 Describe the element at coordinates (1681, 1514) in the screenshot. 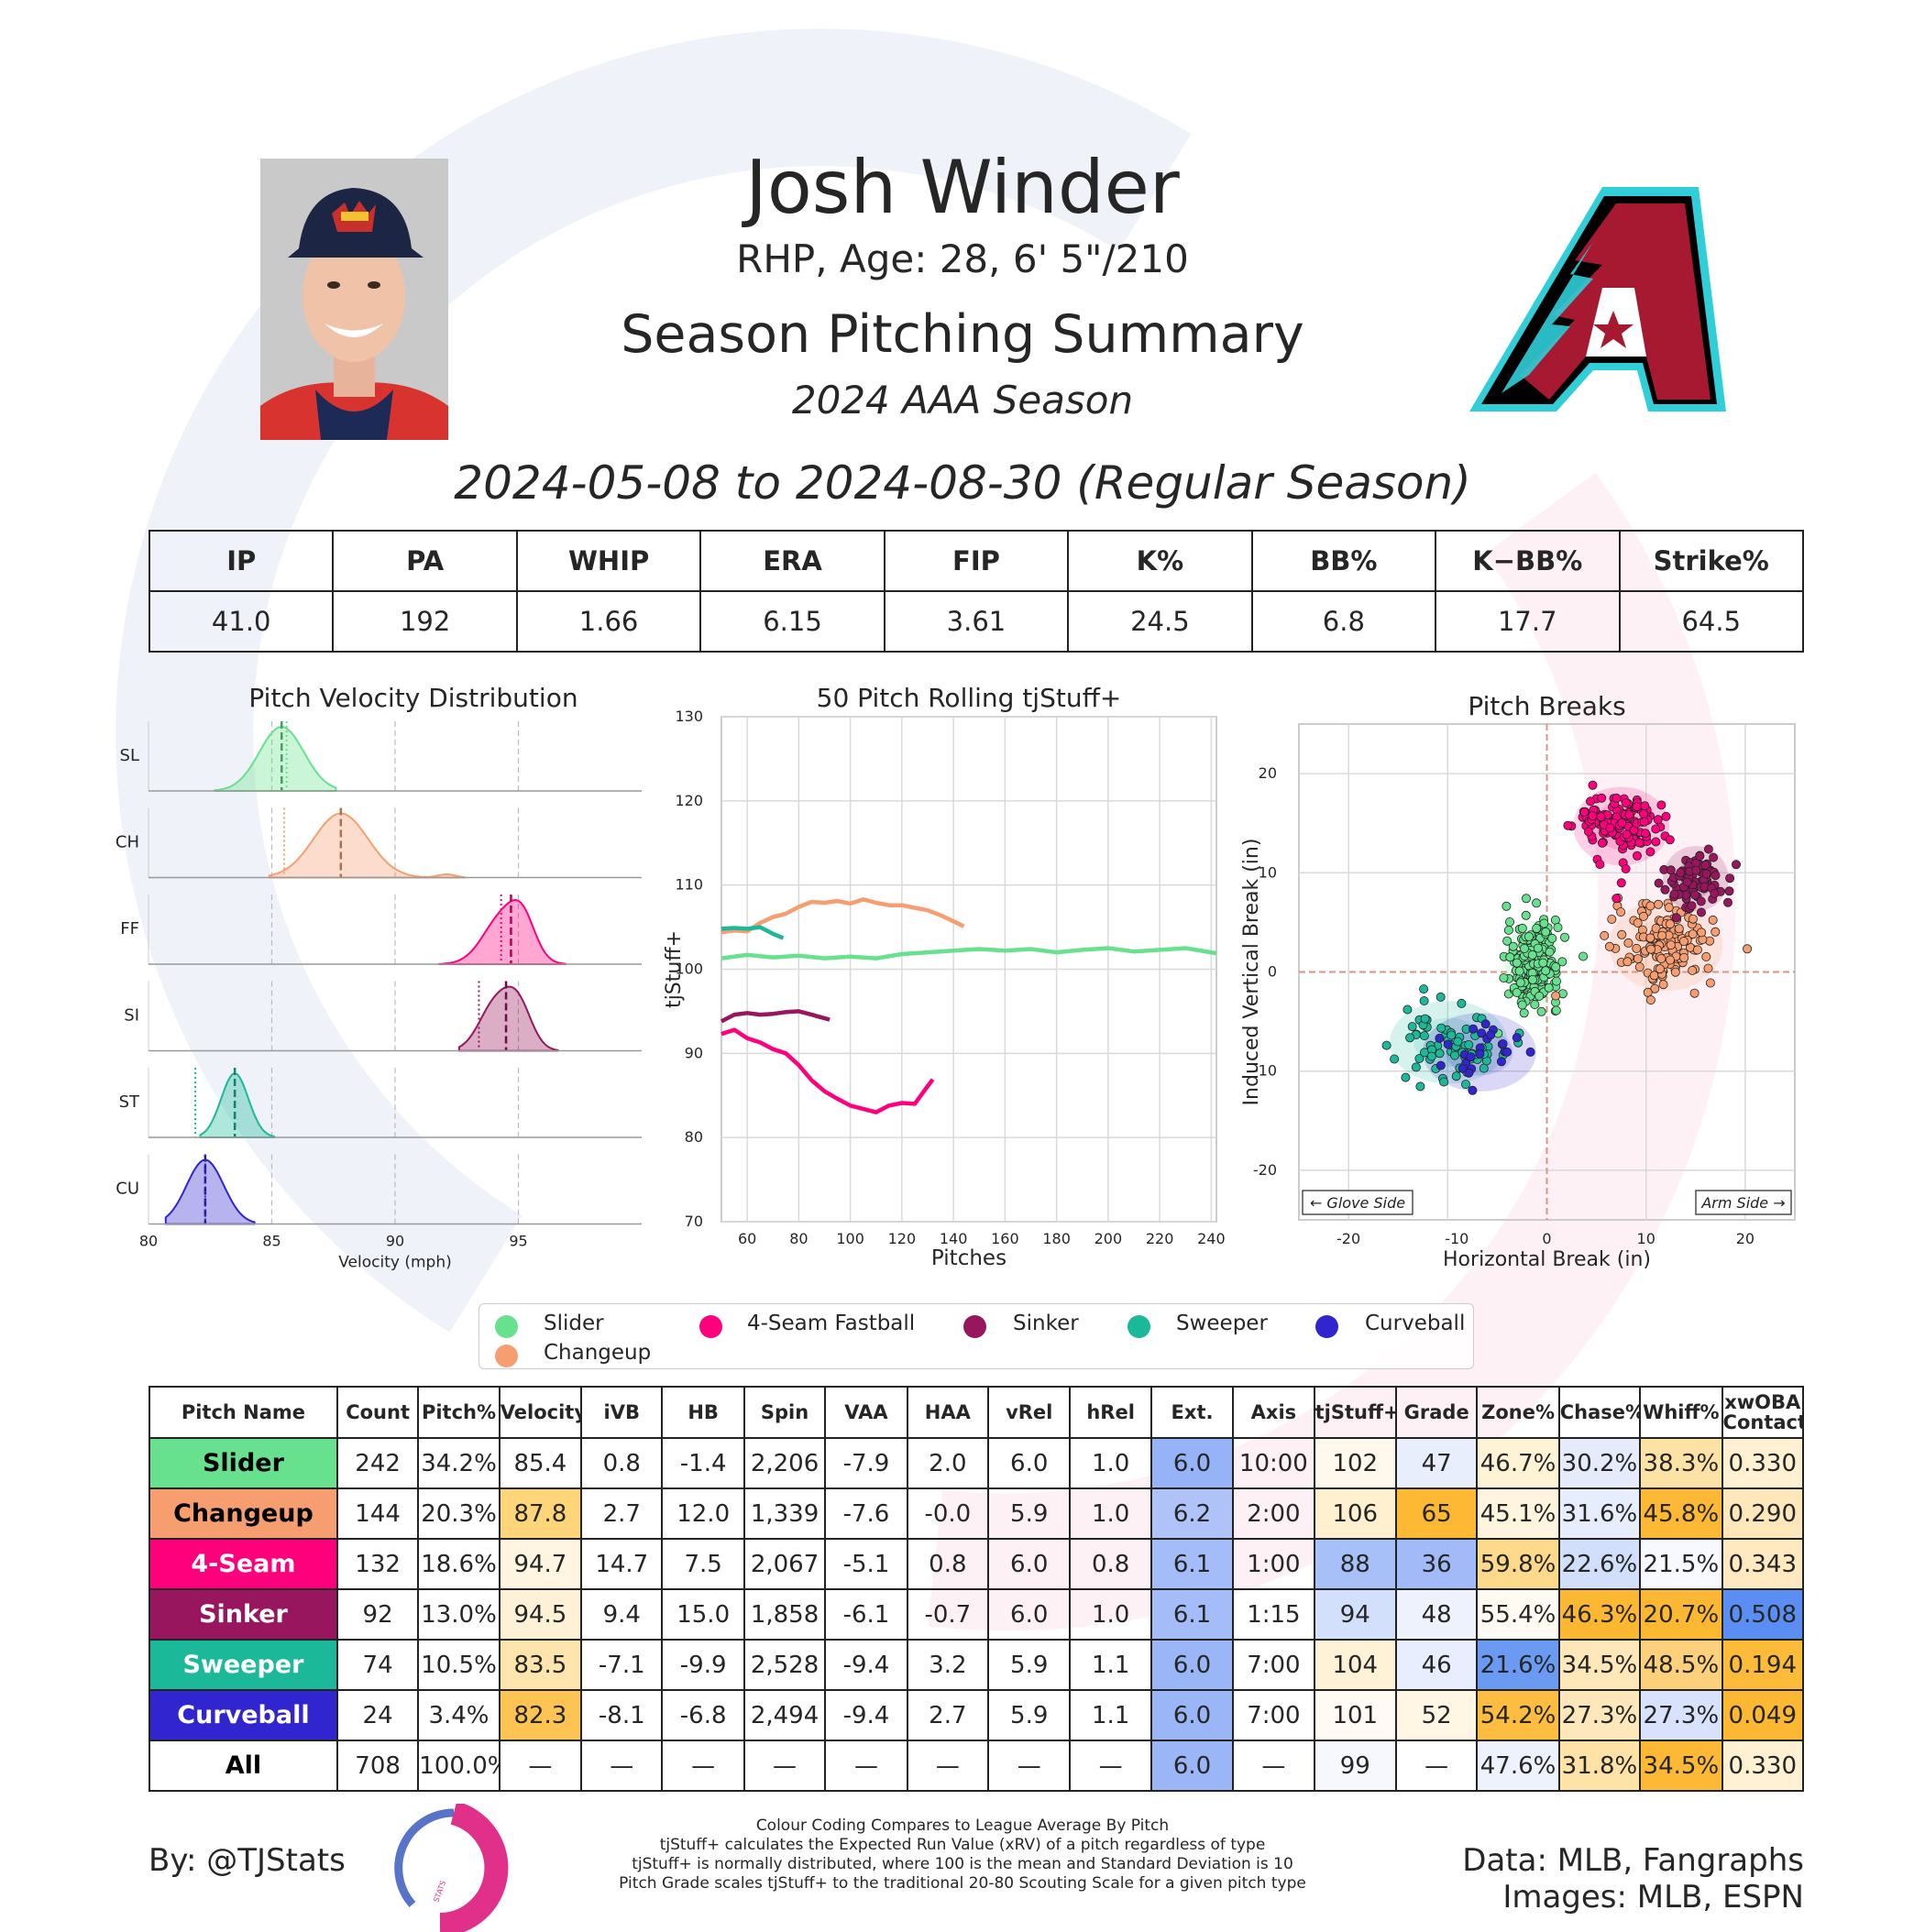

I see `pitch-cell-whiff: 45.8%` at that location.